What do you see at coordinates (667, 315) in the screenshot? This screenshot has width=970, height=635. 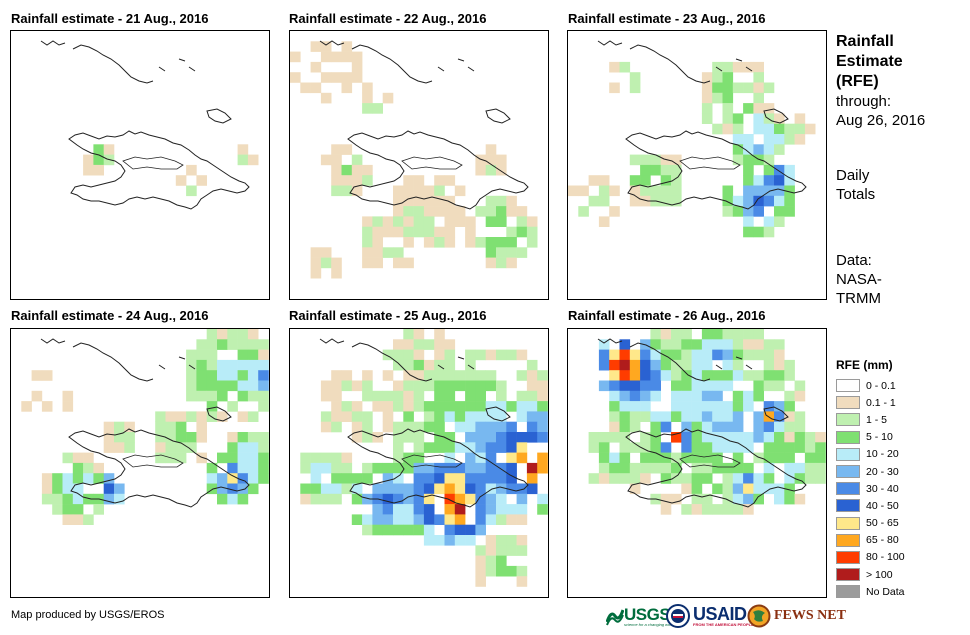 I see `panel-title-6: Rainfall estimate - 26 Aug., 2016` at bounding box center [667, 315].